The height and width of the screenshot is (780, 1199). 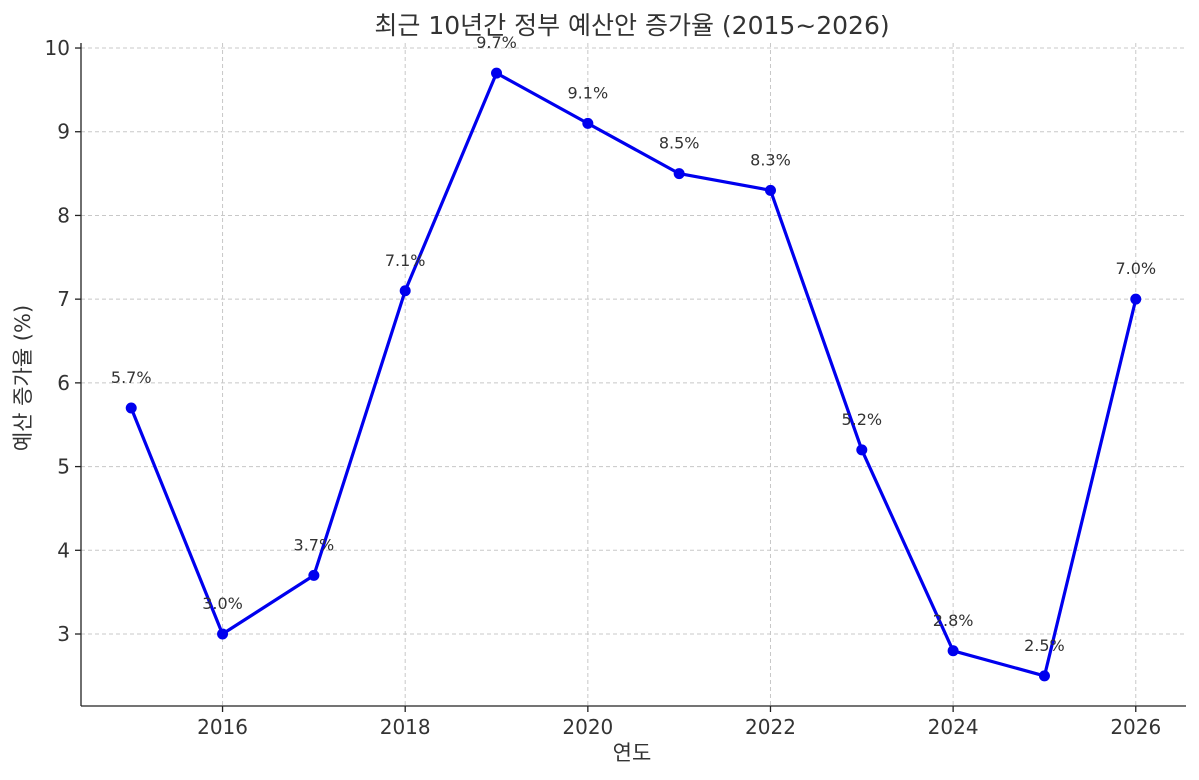 What do you see at coordinates (222, 603) in the screenshot?
I see `data-label: 3.0%` at bounding box center [222, 603].